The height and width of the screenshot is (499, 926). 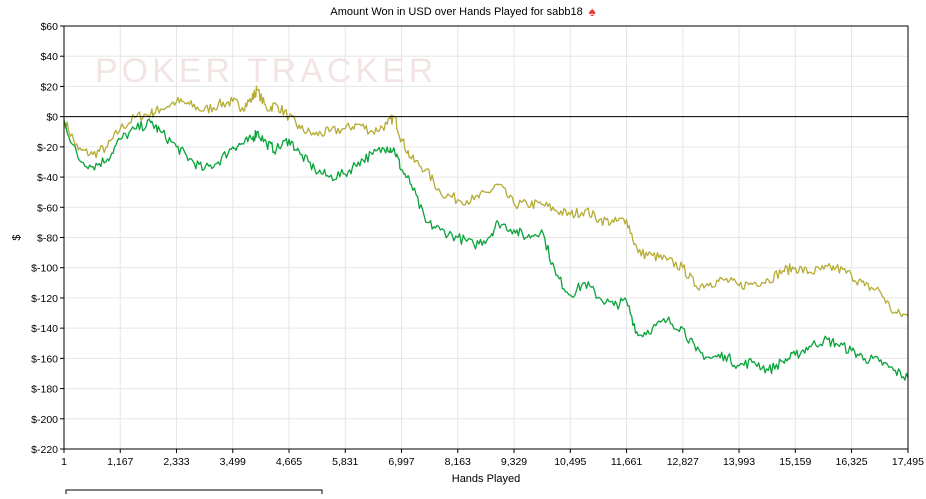 What do you see at coordinates (47, 178) in the screenshot?
I see `y-tick-label: $-40` at bounding box center [47, 178].